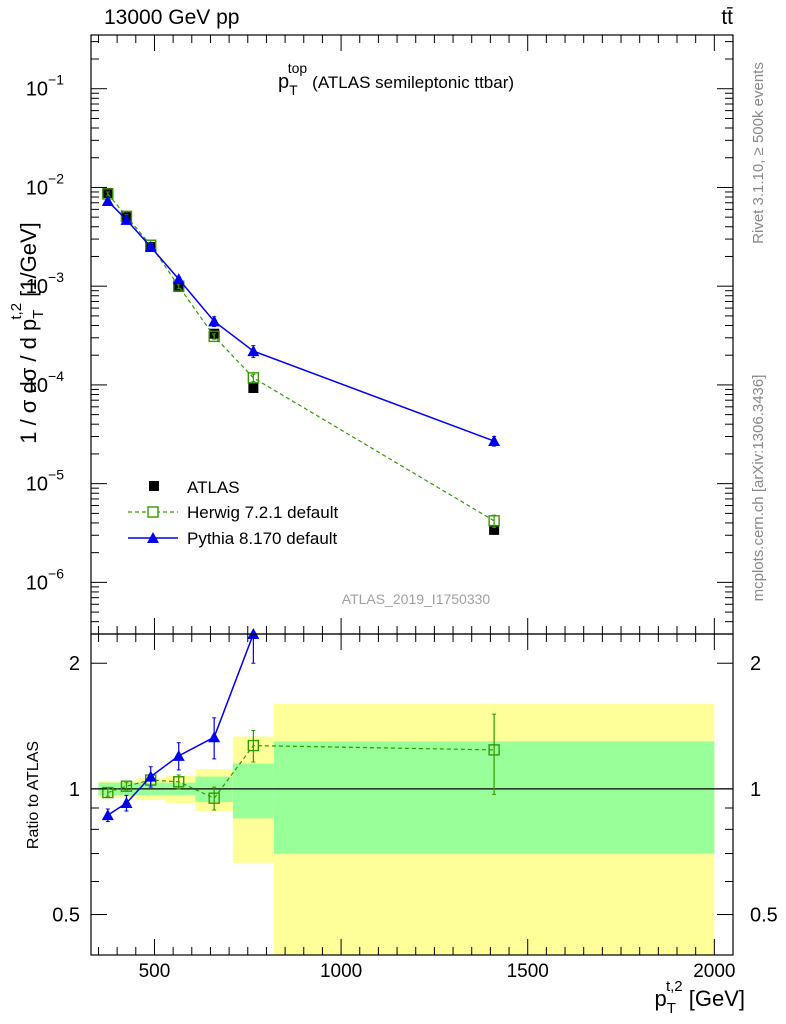  I want to click on legend-herwig-marker, so click(153, 512).